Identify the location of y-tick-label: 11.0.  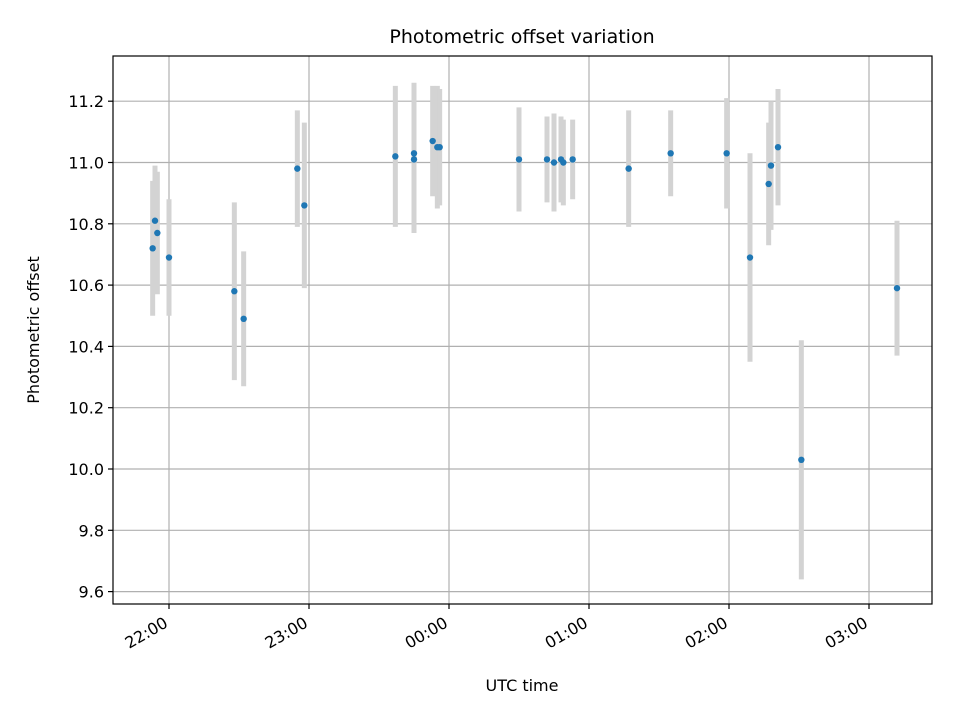
(86, 163).